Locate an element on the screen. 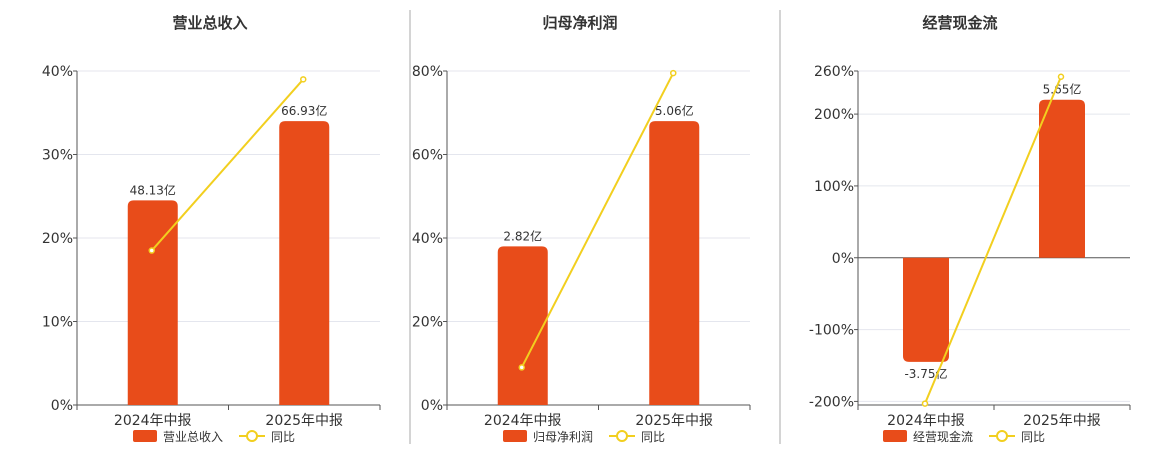  chart-title: 经营现金流 is located at coordinates (959, 23).